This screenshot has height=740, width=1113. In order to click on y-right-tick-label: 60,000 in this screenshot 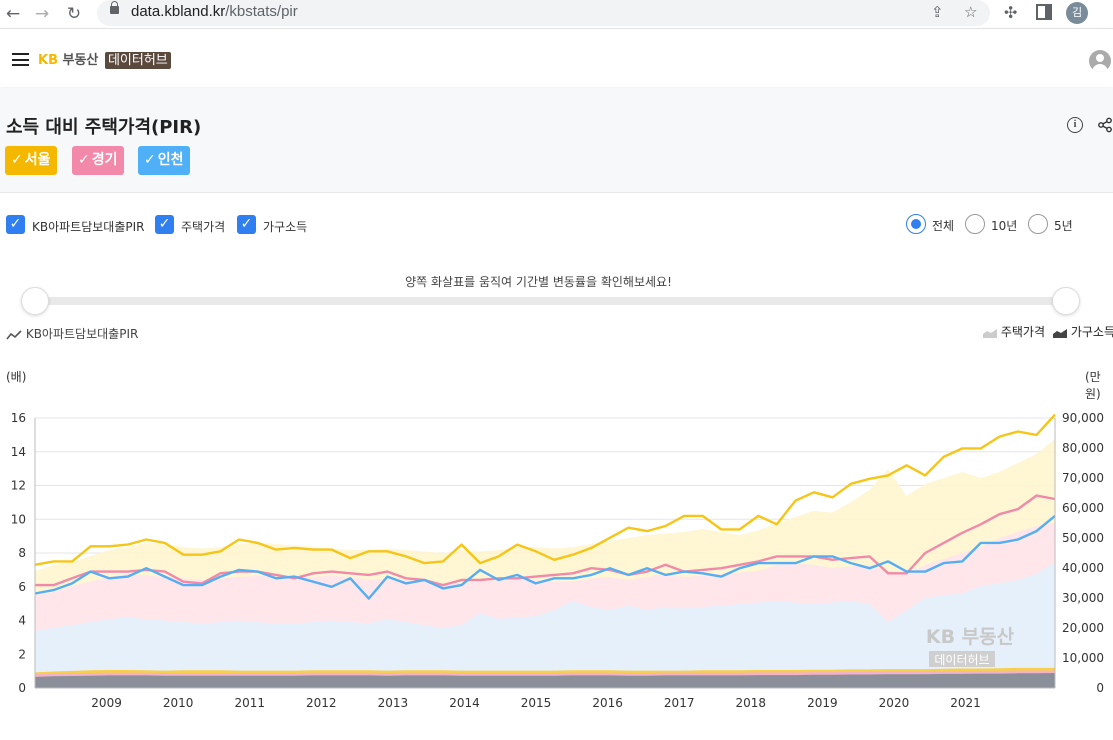, I will do `click(1083, 508)`.